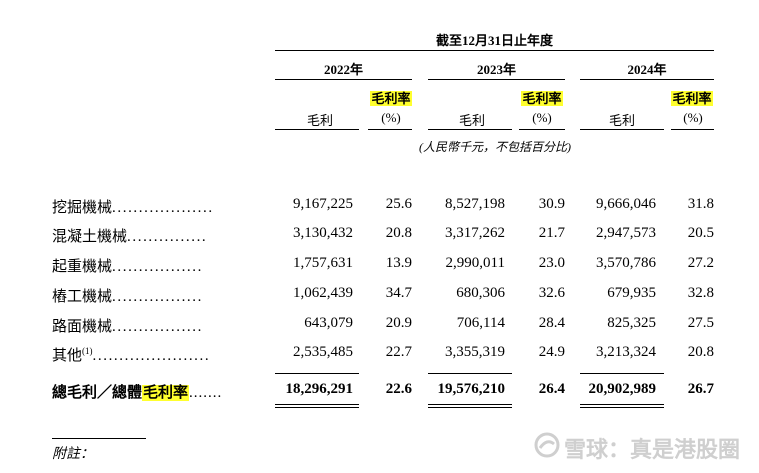 The height and width of the screenshot is (473, 759). Describe the element at coordinates (494, 40) in the screenshot. I see `period-header: 截至12月31日止年度` at that location.